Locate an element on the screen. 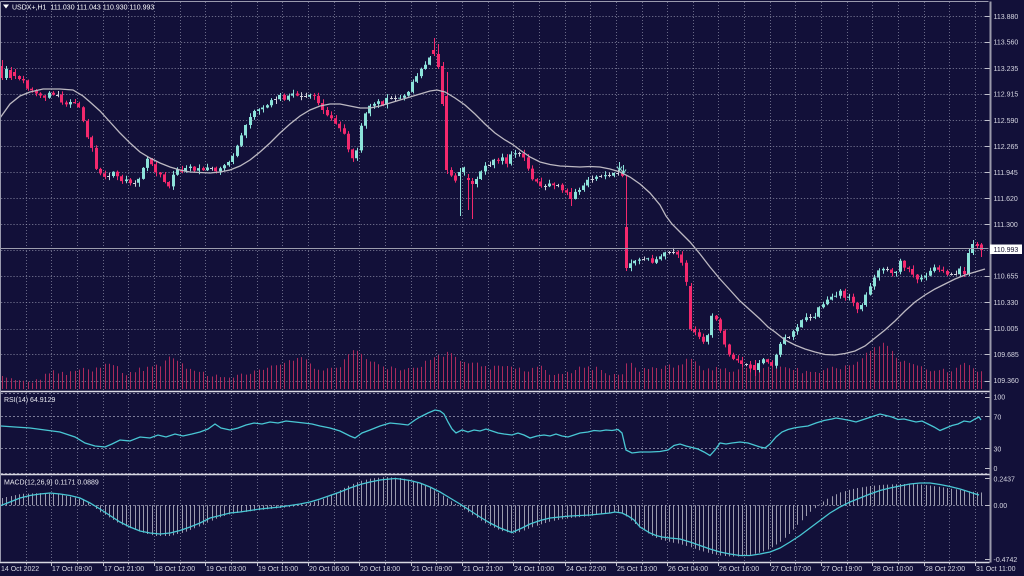 The height and width of the screenshot is (576, 1024). svg-text: 20 Oct 18:00 is located at coordinates (380, 569).